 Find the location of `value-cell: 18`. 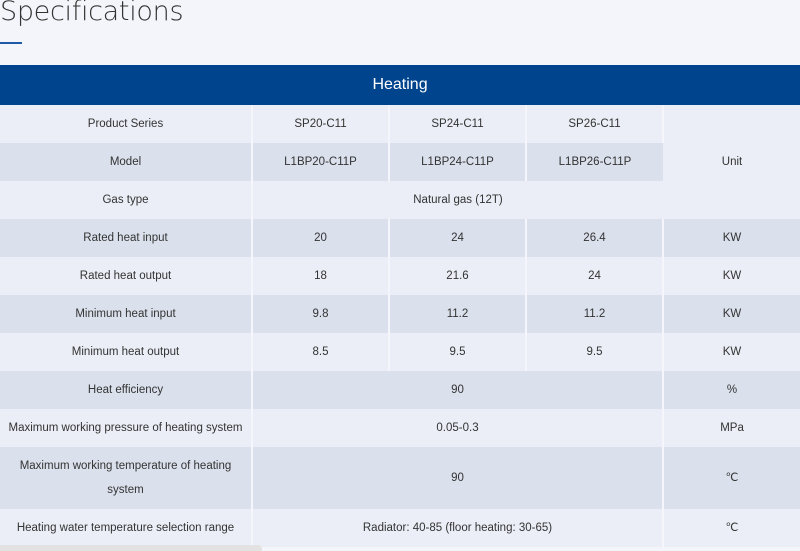

value-cell: 18 is located at coordinates (321, 276).